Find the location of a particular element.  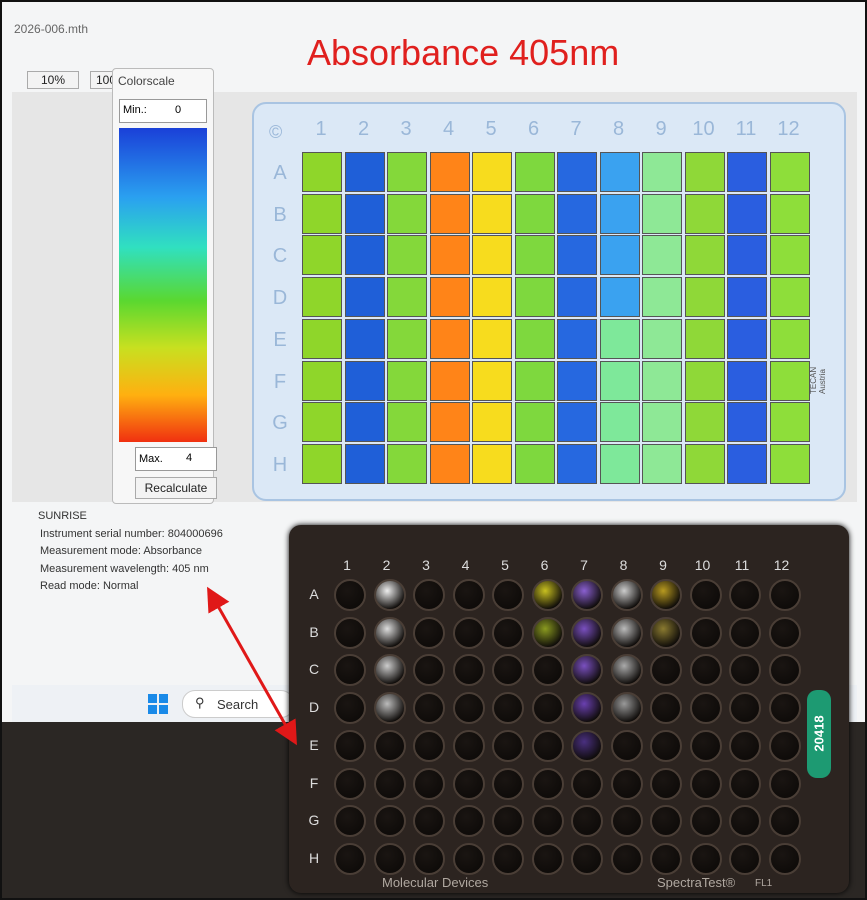

column-label: 7 is located at coordinates (576, 129).